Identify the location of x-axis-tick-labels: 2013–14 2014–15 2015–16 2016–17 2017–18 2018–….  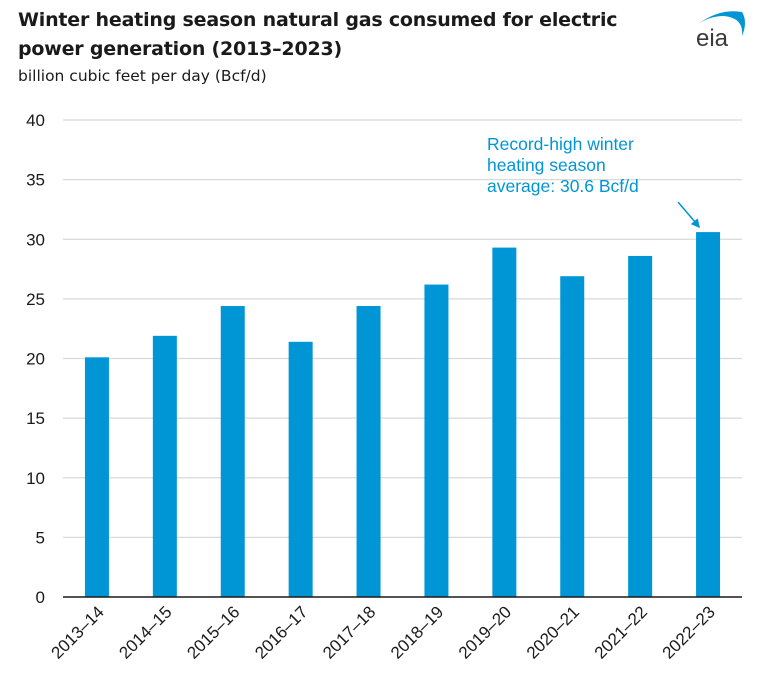
(383, 632).